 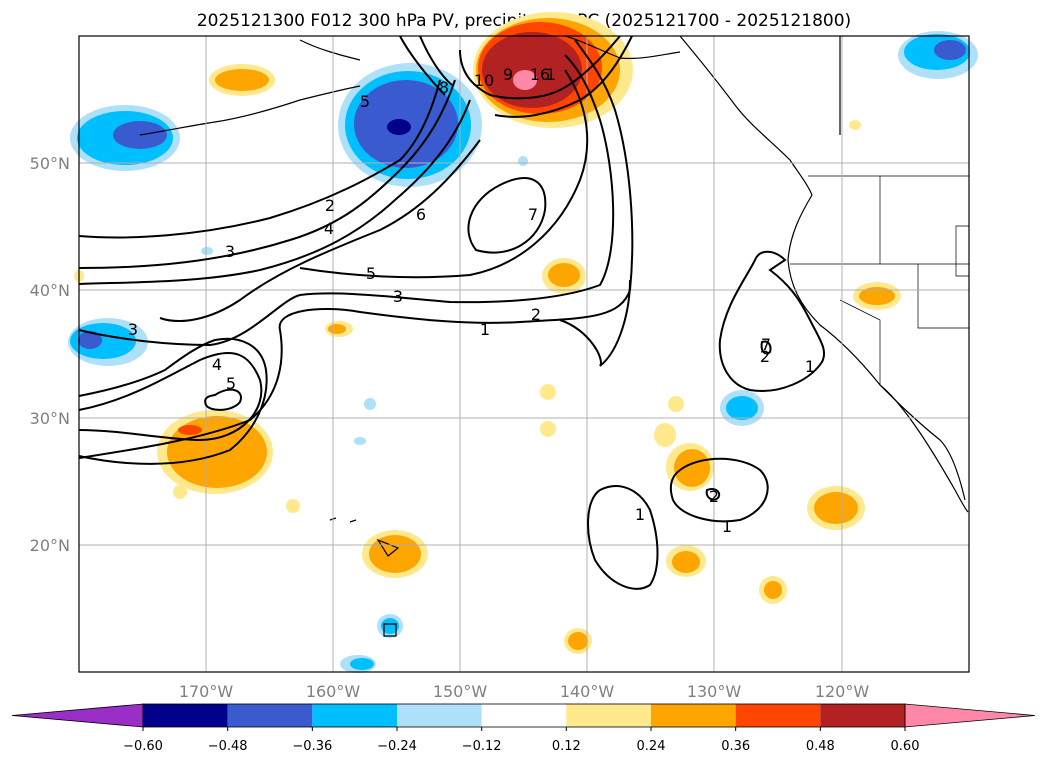 I want to click on contour-label: 8, so click(x=444, y=87).